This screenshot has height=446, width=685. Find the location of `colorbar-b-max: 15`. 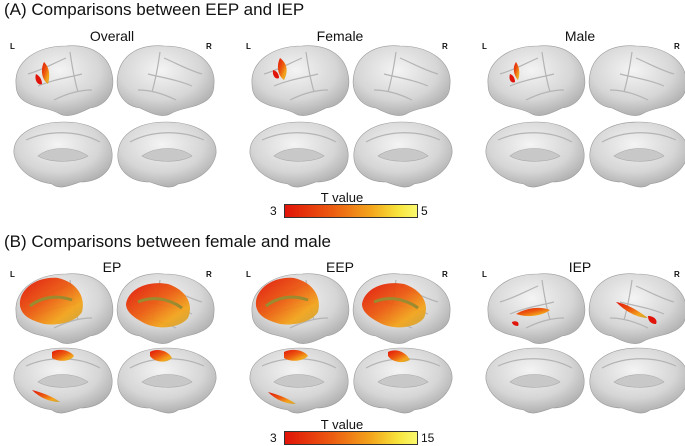

colorbar-b-max: 15 is located at coordinates (428, 438).